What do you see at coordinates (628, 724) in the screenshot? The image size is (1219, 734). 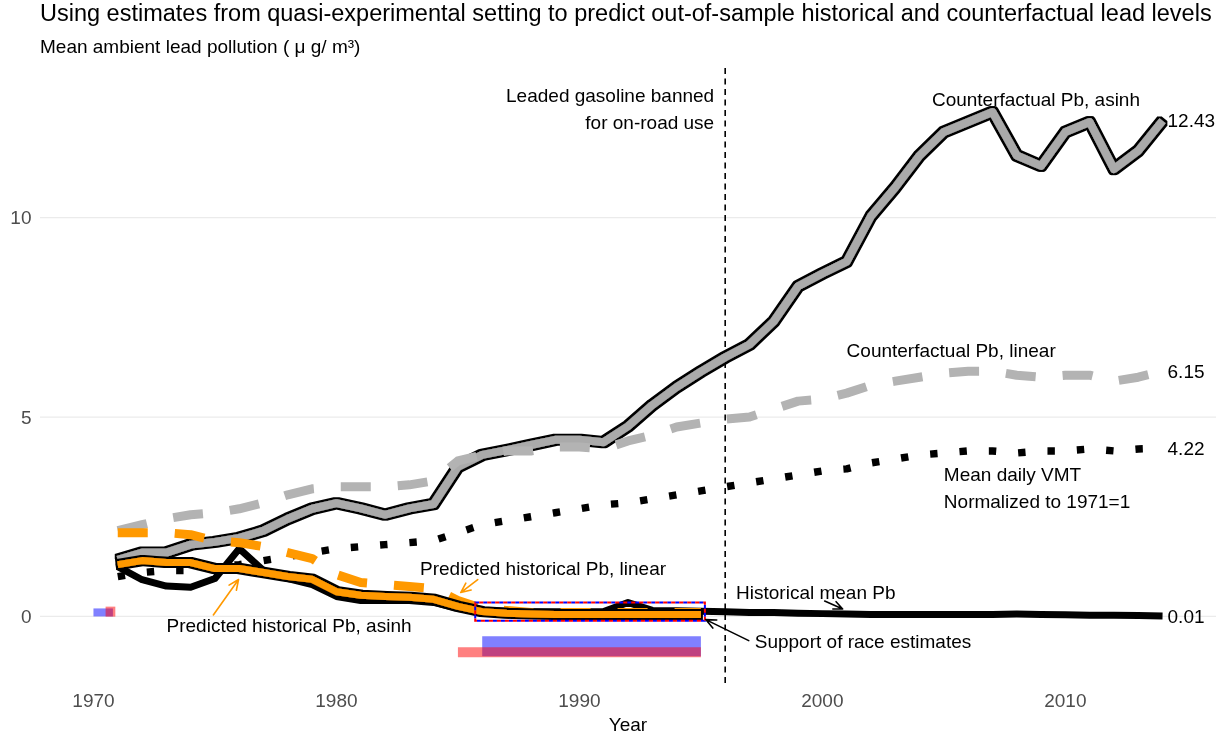 I see `x-axis-title: Year` at bounding box center [628, 724].